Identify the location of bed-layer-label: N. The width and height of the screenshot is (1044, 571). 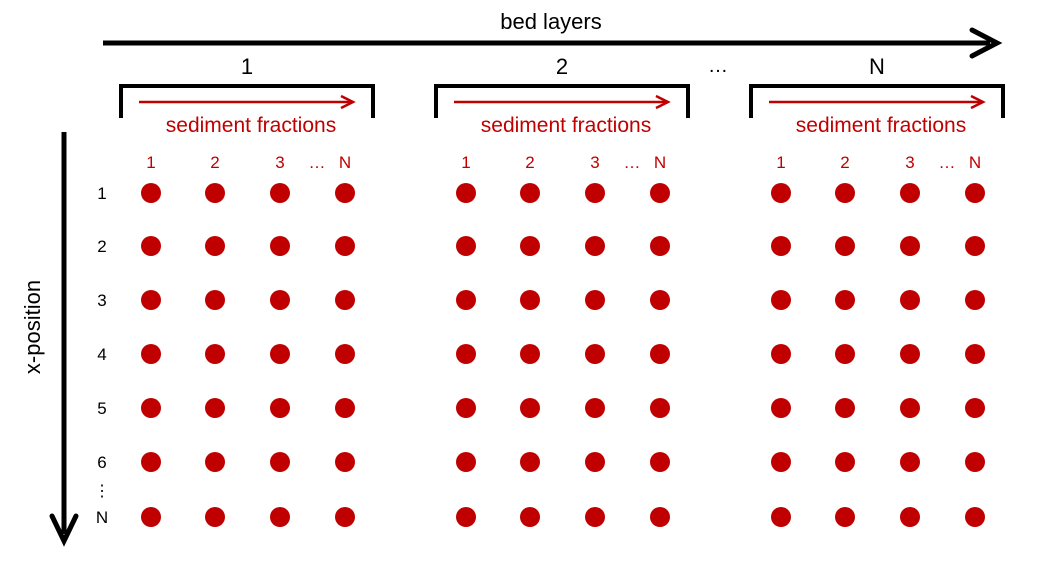
(877, 66).